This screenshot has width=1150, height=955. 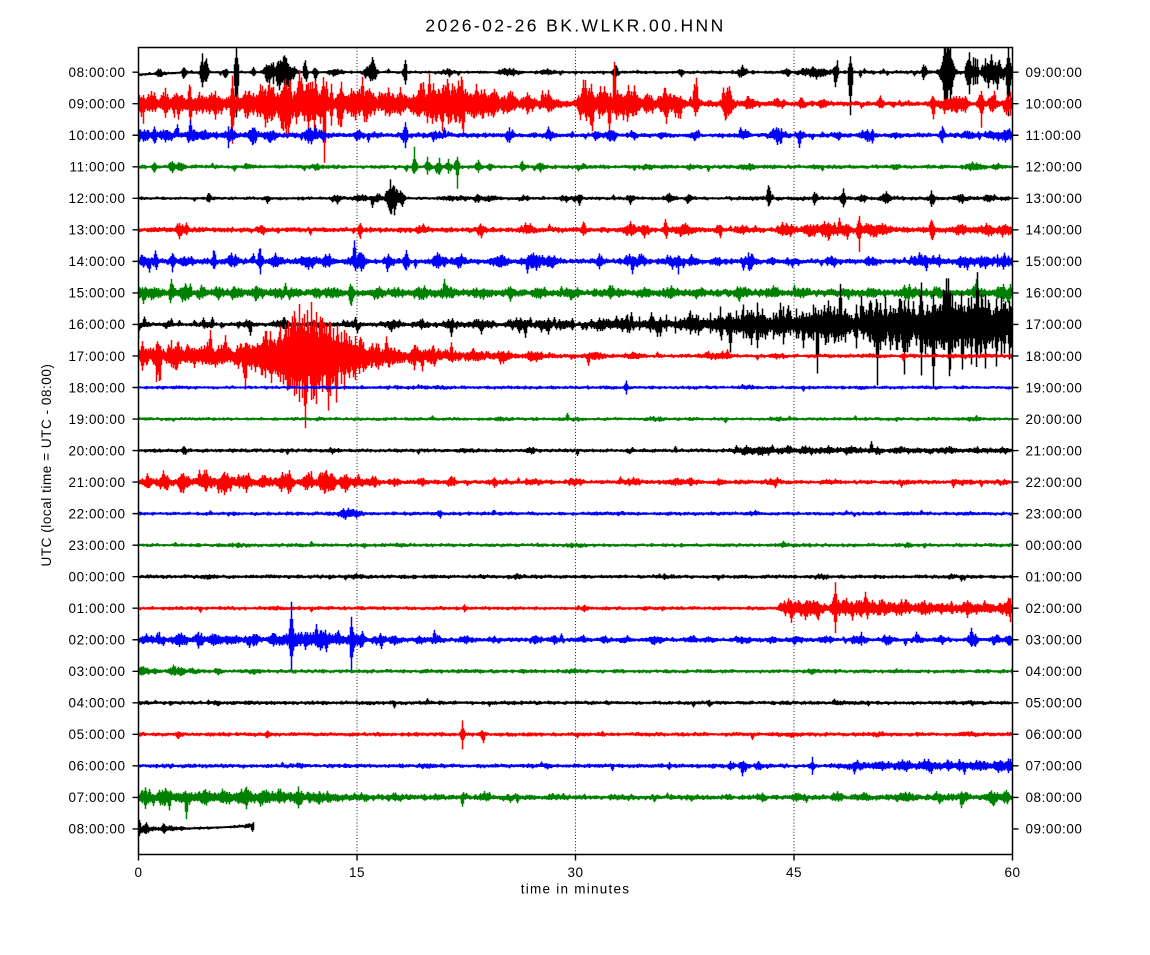 What do you see at coordinates (575, 872) in the screenshot?
I see `svg-text: 30` at bounding box center [575, 872].